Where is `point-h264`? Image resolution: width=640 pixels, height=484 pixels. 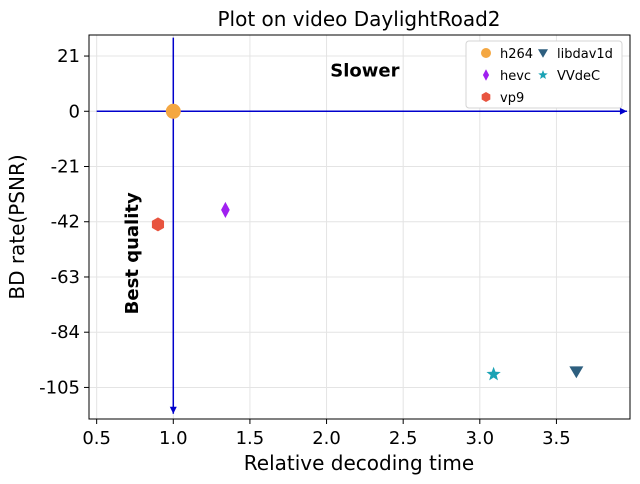 point-h264 is located at coordinates (173, 111).